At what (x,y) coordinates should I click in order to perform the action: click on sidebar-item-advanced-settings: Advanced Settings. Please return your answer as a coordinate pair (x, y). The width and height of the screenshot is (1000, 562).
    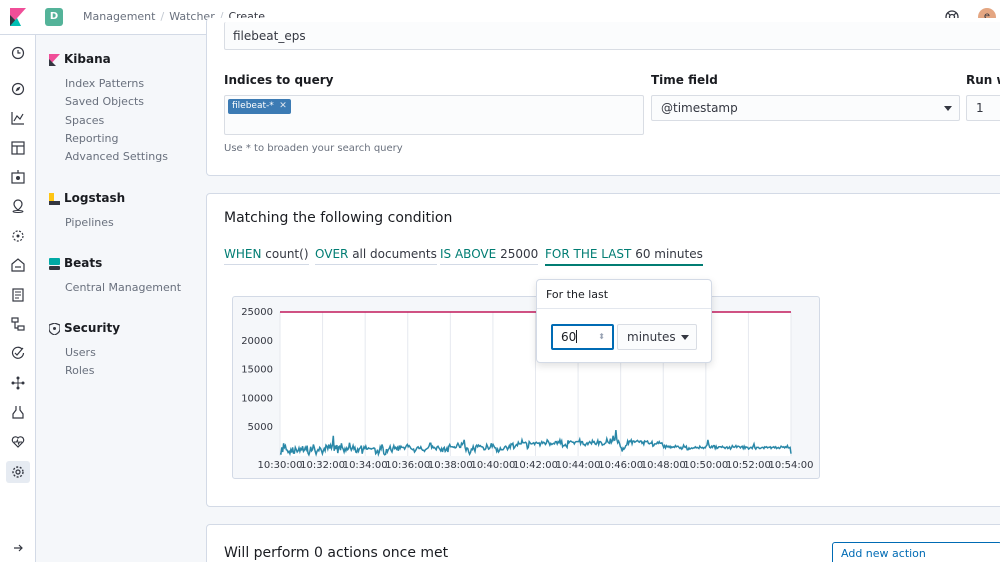
    Looking at the image, I should click on (116, 156).